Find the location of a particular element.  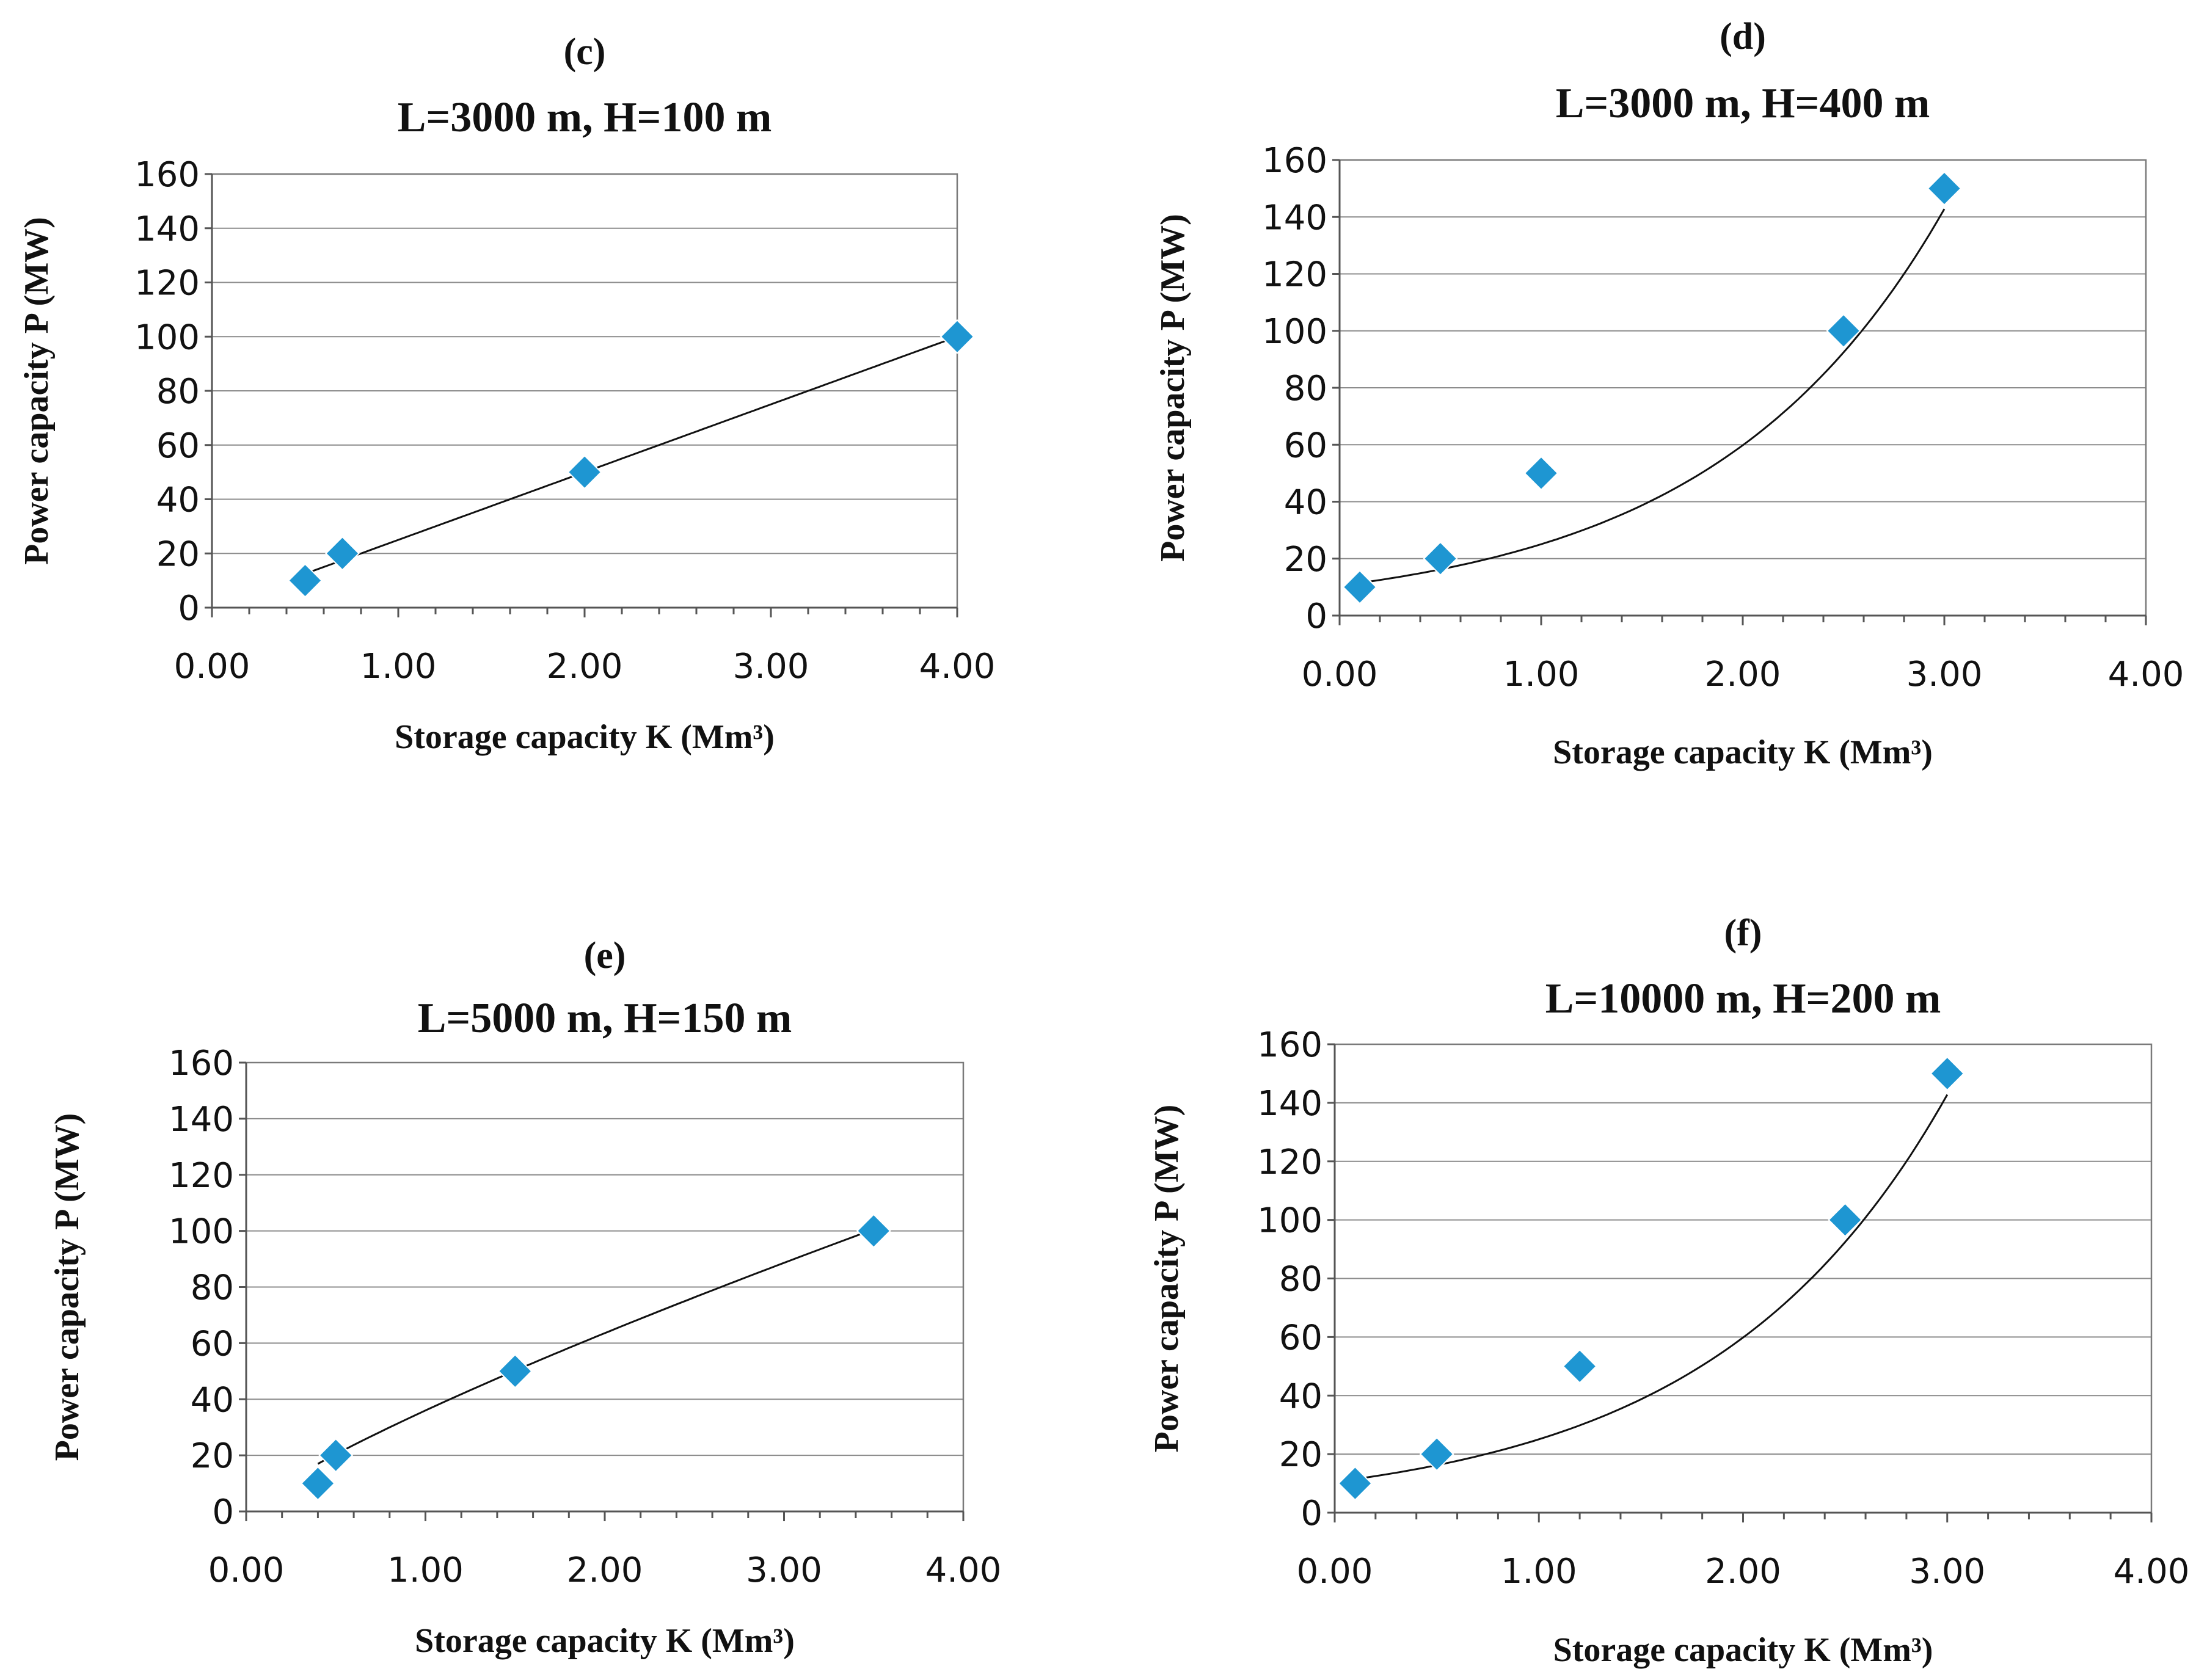

chart-title: L=3000 m, H=100 m is located at coordinates (585, 117).